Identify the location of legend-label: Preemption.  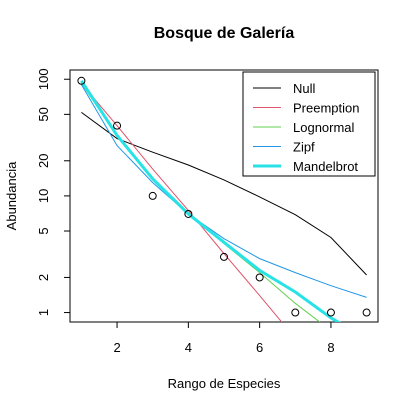
(326, 108).